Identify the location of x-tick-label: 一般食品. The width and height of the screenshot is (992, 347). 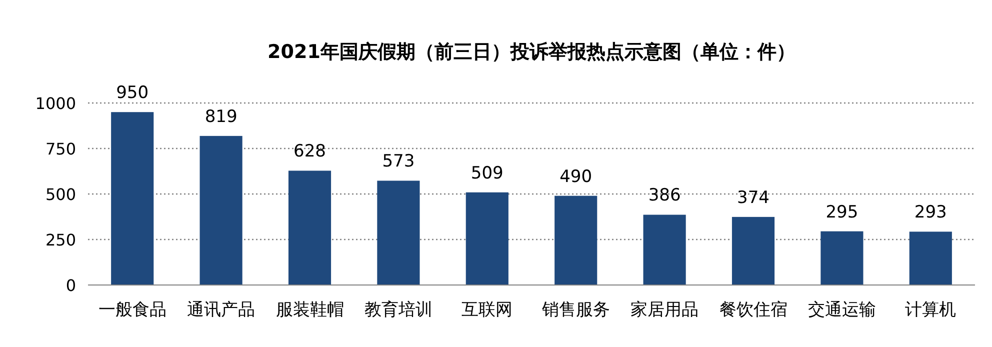
(132, 310).